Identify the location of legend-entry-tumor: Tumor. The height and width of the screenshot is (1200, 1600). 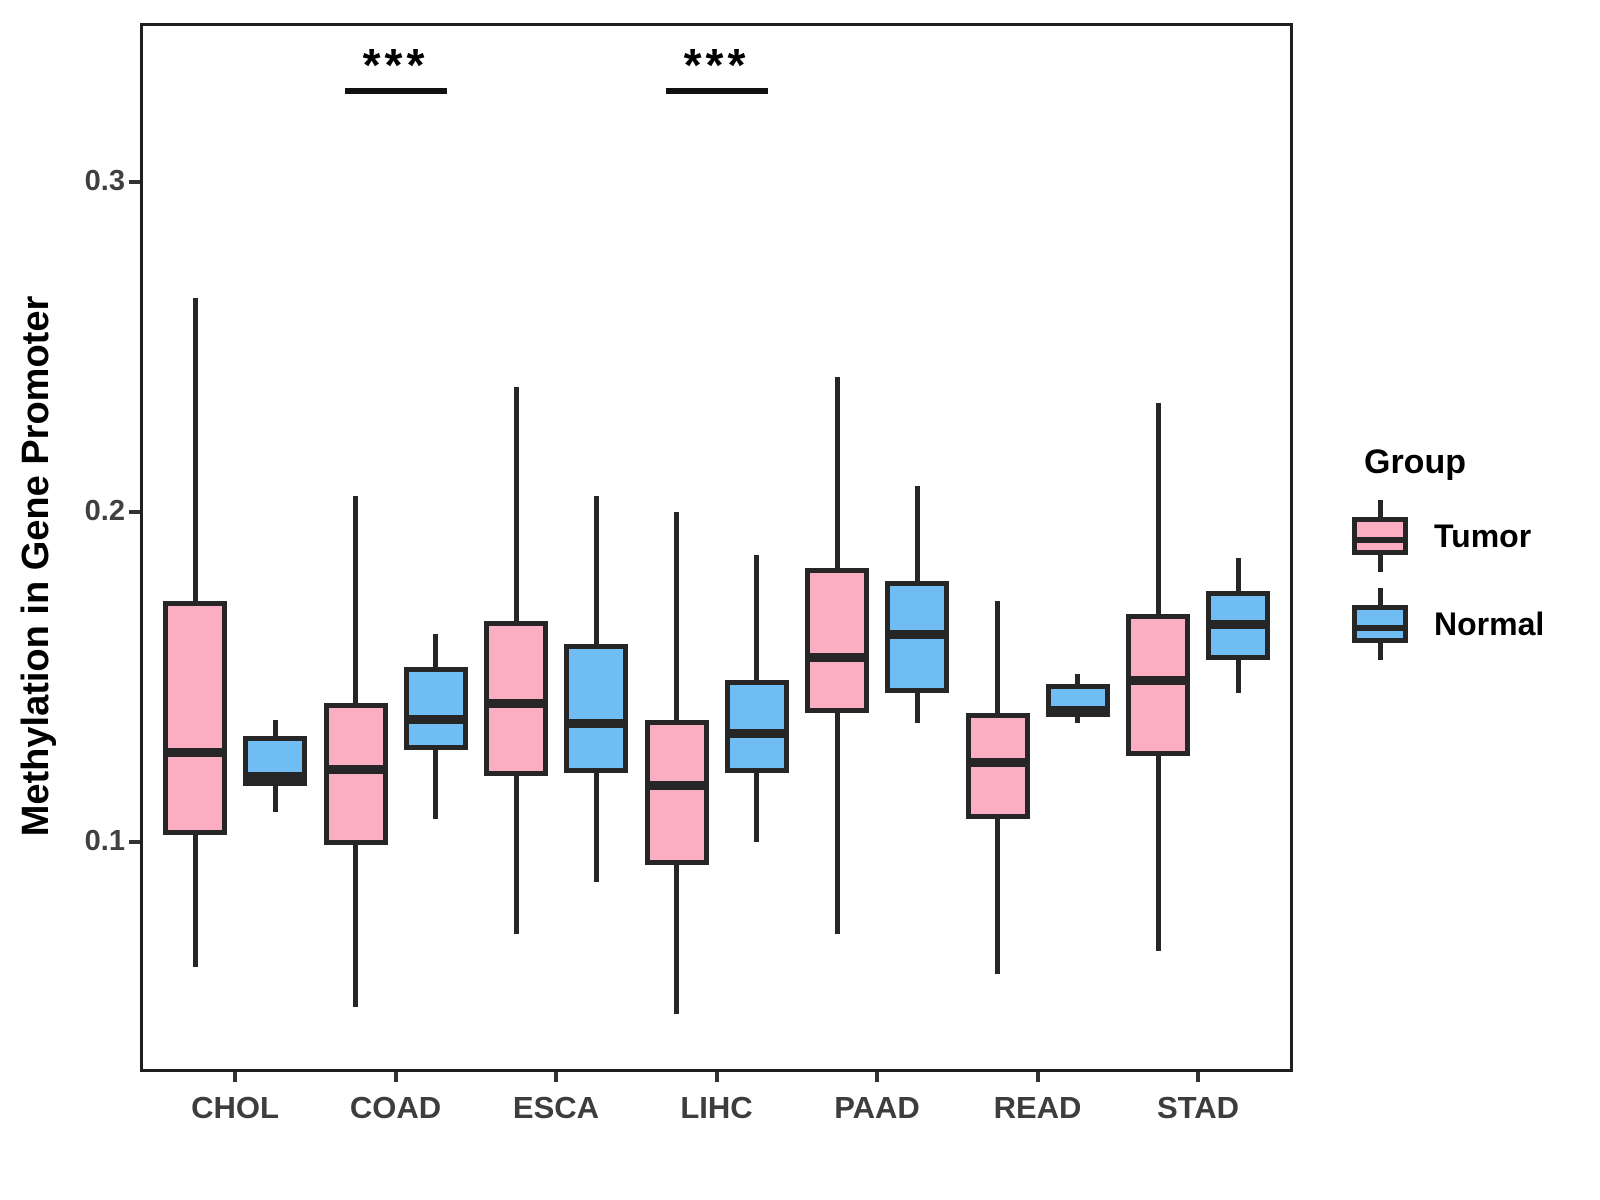
(1472, 536).